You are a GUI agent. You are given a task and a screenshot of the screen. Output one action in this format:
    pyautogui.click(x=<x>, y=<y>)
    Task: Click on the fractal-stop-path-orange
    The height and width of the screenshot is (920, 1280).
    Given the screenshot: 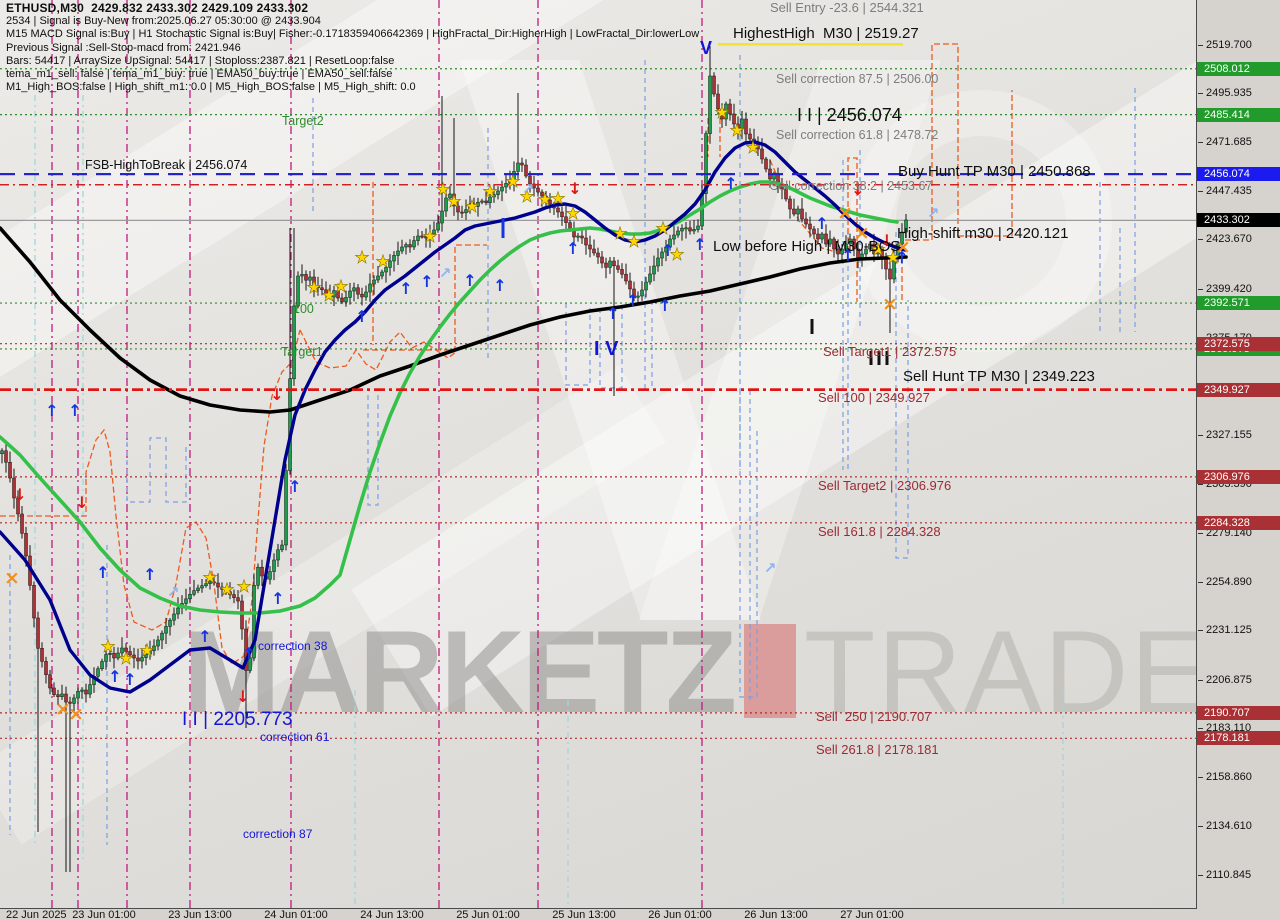 What is the action you would take?
    pyautogui.click(x=852, y=229)
    